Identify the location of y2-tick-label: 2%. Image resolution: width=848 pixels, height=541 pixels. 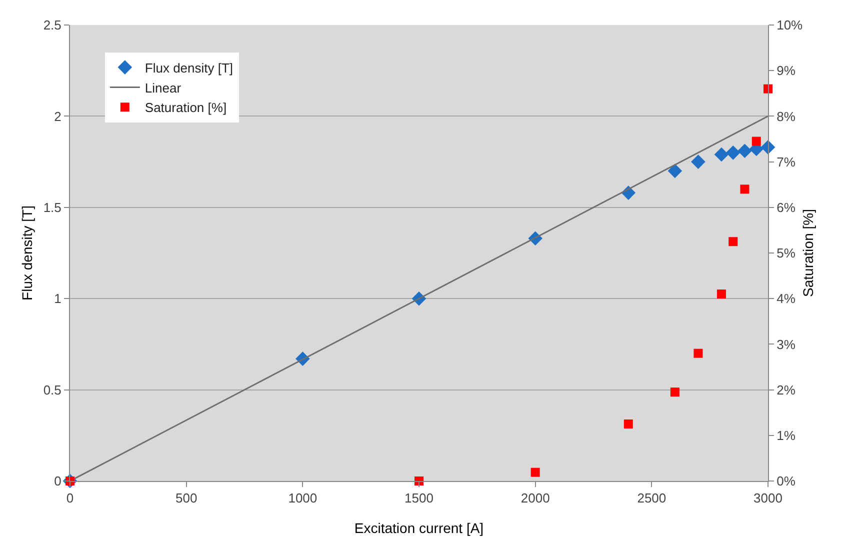
(786, 390).